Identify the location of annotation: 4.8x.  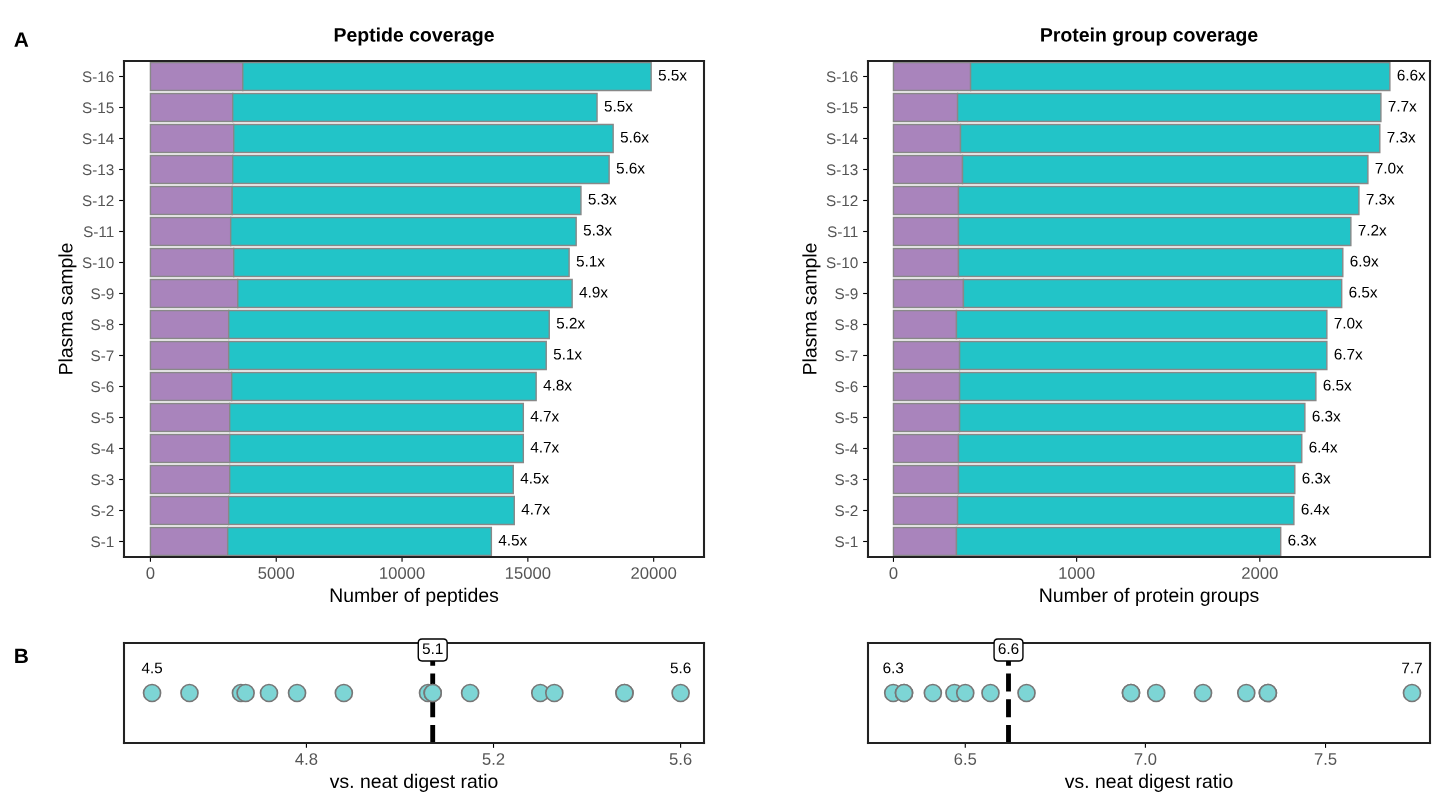
(557, 385).